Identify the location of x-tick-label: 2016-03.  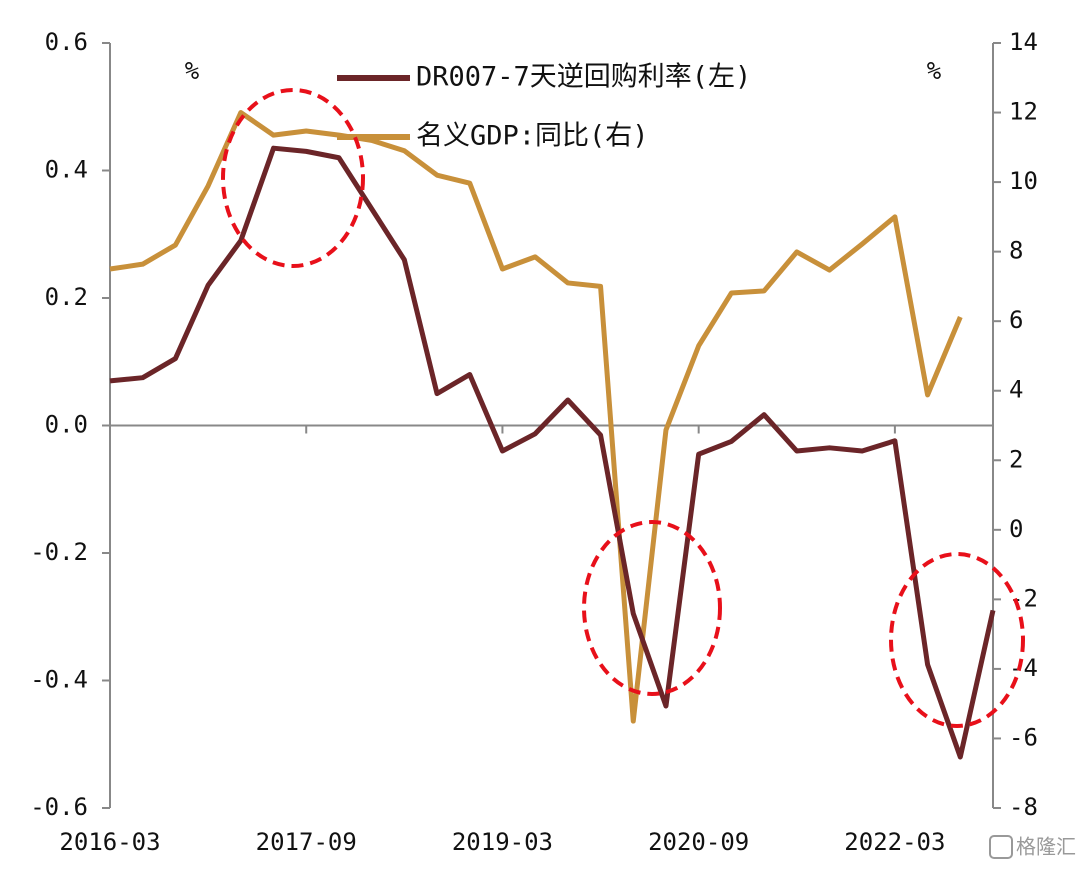
(109, 842).